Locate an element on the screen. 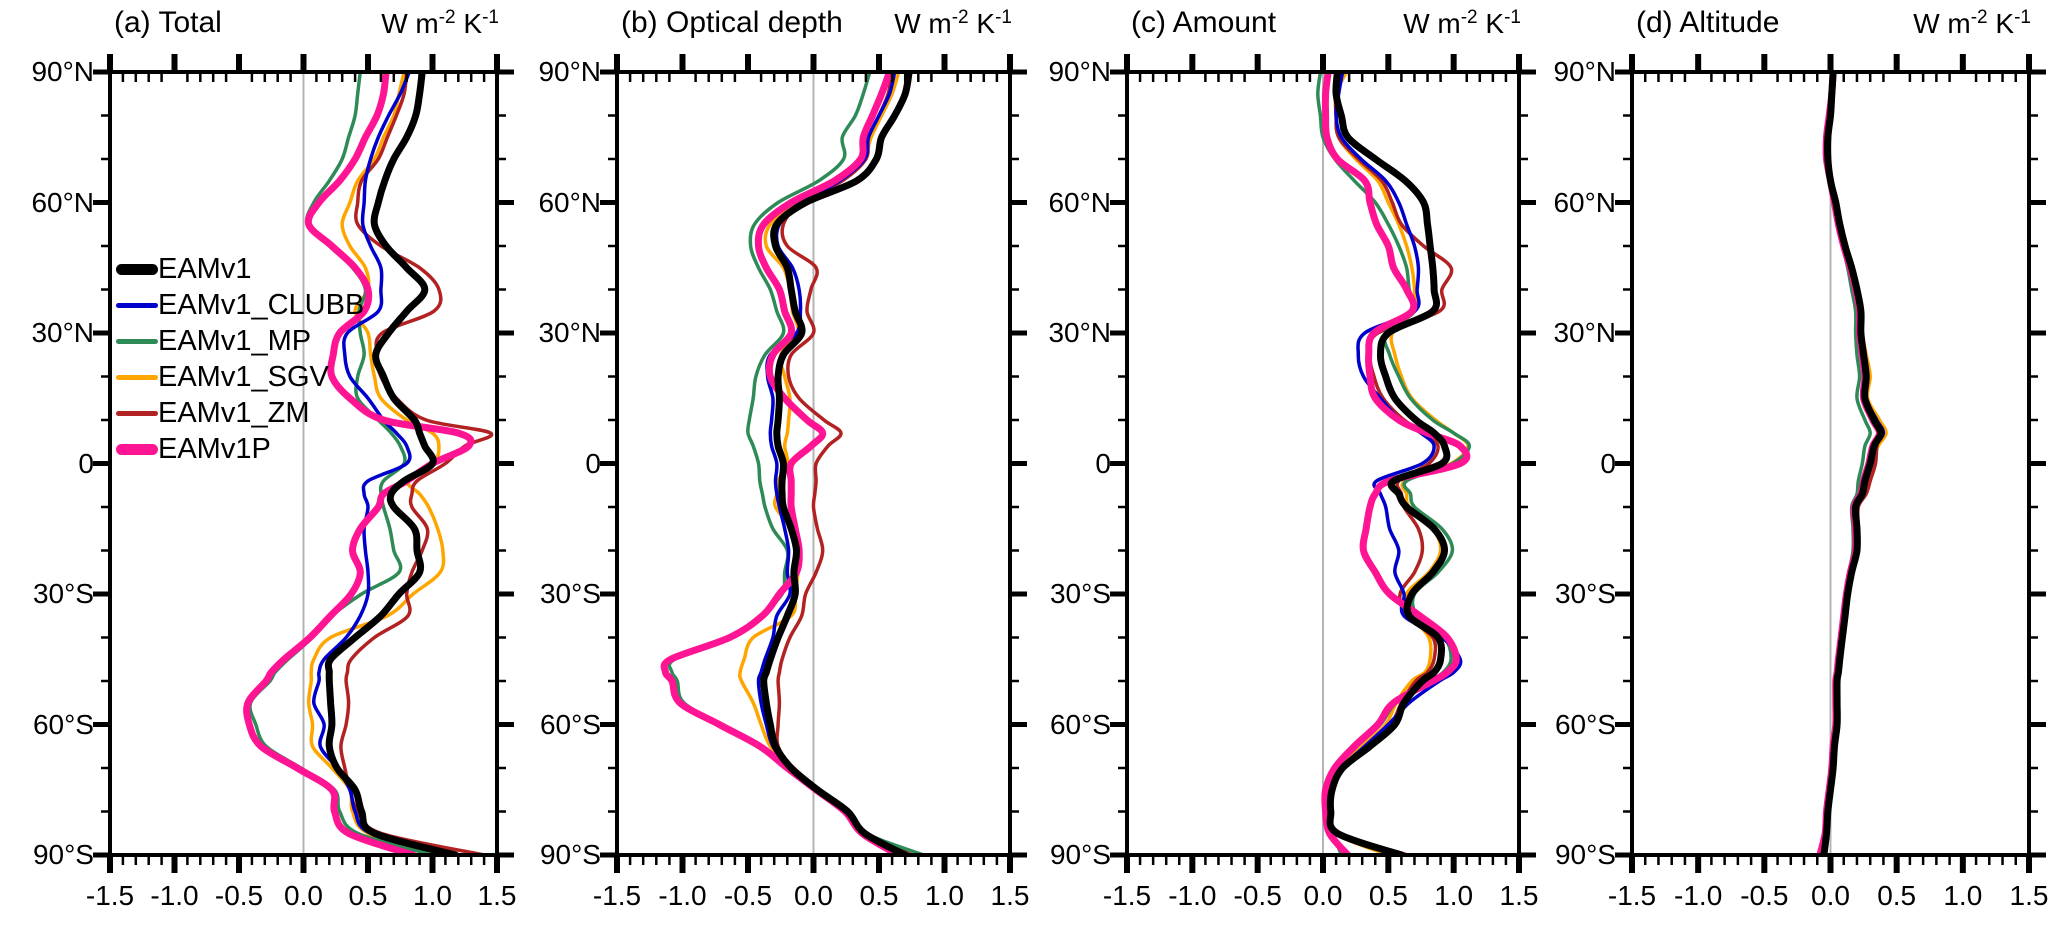  panel-d-unit-label: W m-2 K-1 is located at coordinates (1972, 23).